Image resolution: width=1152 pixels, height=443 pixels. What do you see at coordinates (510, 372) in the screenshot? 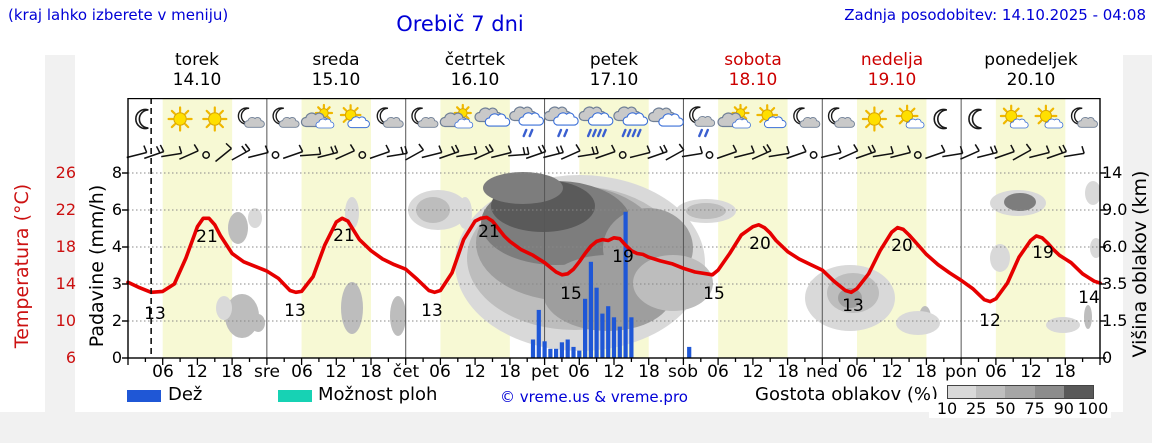
I see `x-hour-label: 18` at bounding box center [510, 372].